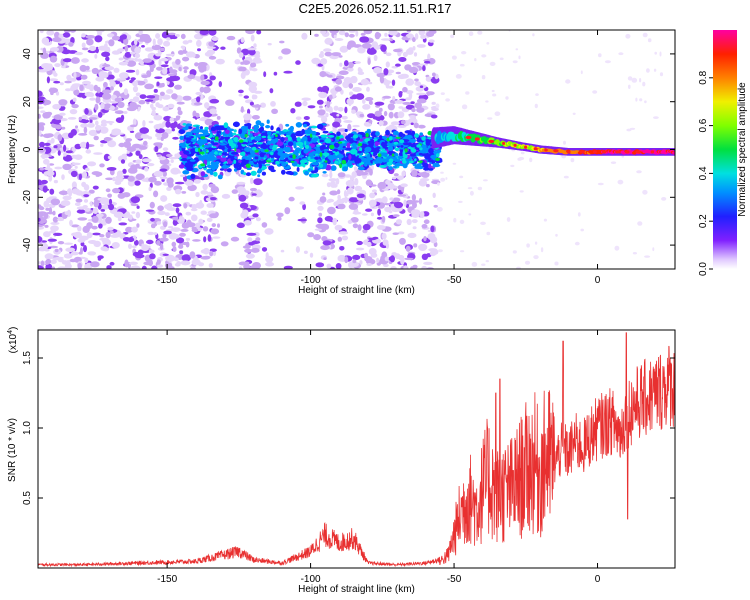 The image size is (750, 600). I want to click on colorbar-tick-label: 0.8, so click(703, 77).